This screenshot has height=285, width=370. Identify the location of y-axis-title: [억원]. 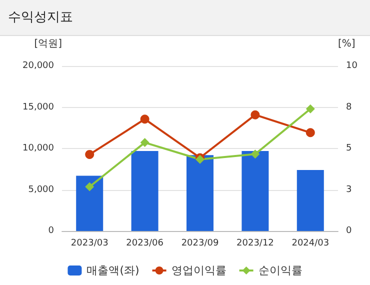
(48, 44).